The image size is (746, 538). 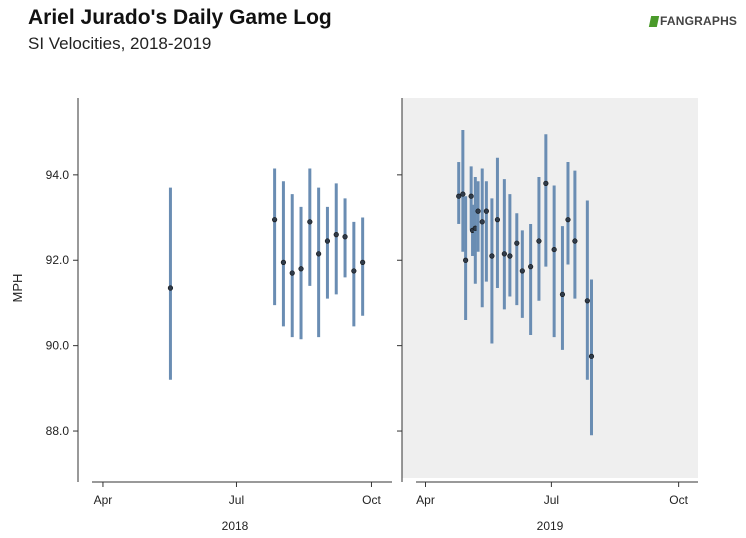 What do you see at coordinates (400, 290) in the screenshot?
I see `y-axis-2019` at bounding box center [400, 290].